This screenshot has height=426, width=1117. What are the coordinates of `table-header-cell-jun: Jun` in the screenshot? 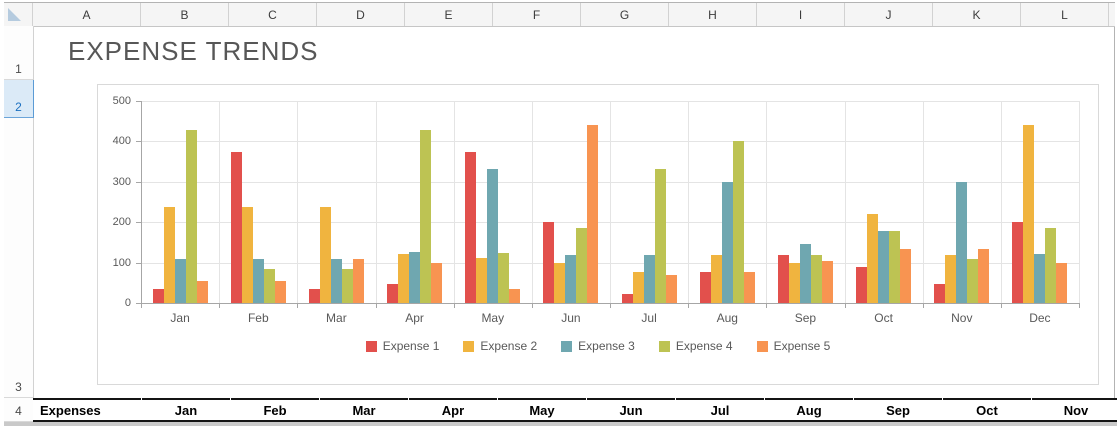 It's located at (631, 409).